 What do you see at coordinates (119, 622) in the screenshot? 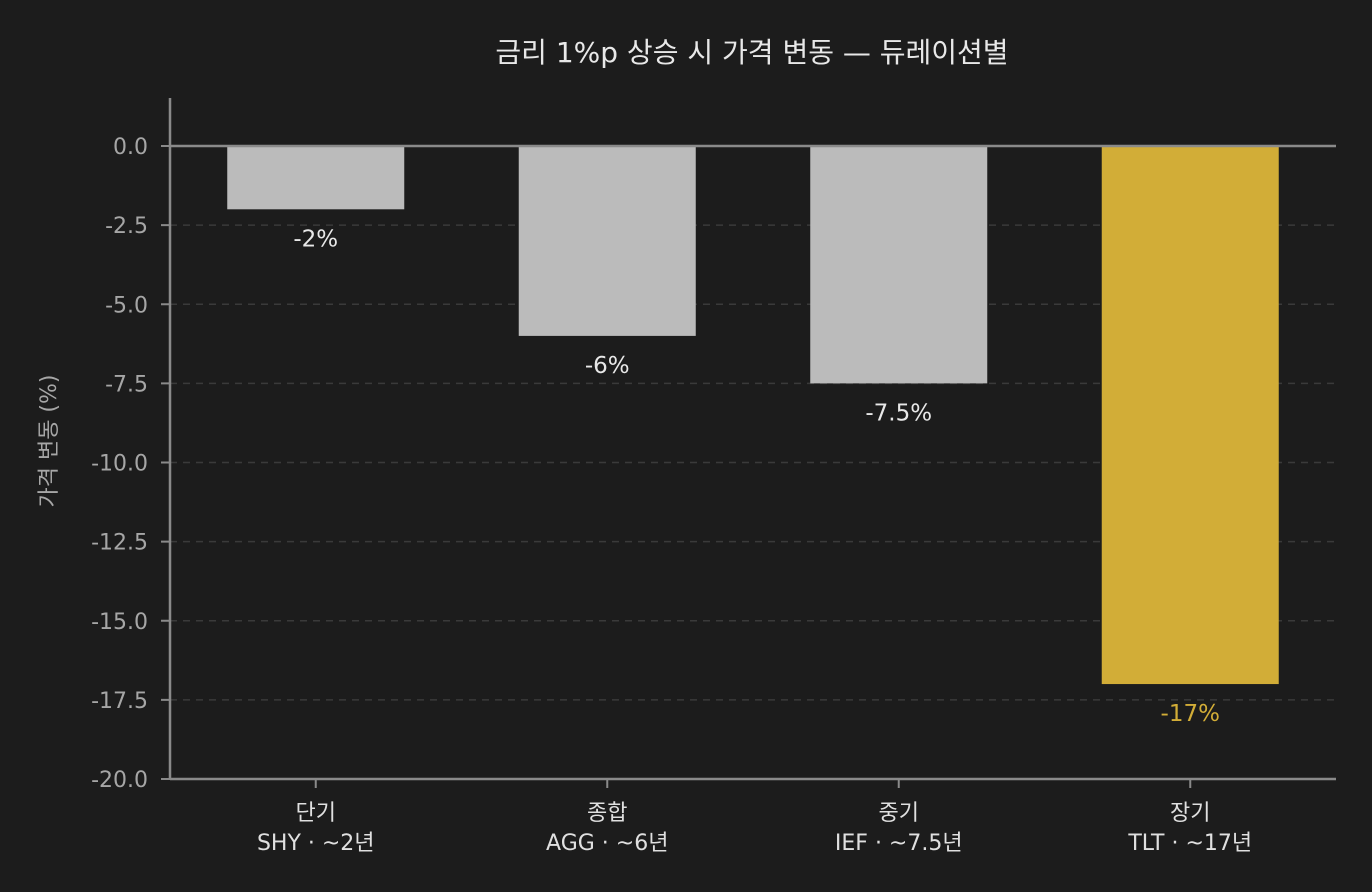
I see `y-tick-label: -15.0` at bounding box center [119, 622].